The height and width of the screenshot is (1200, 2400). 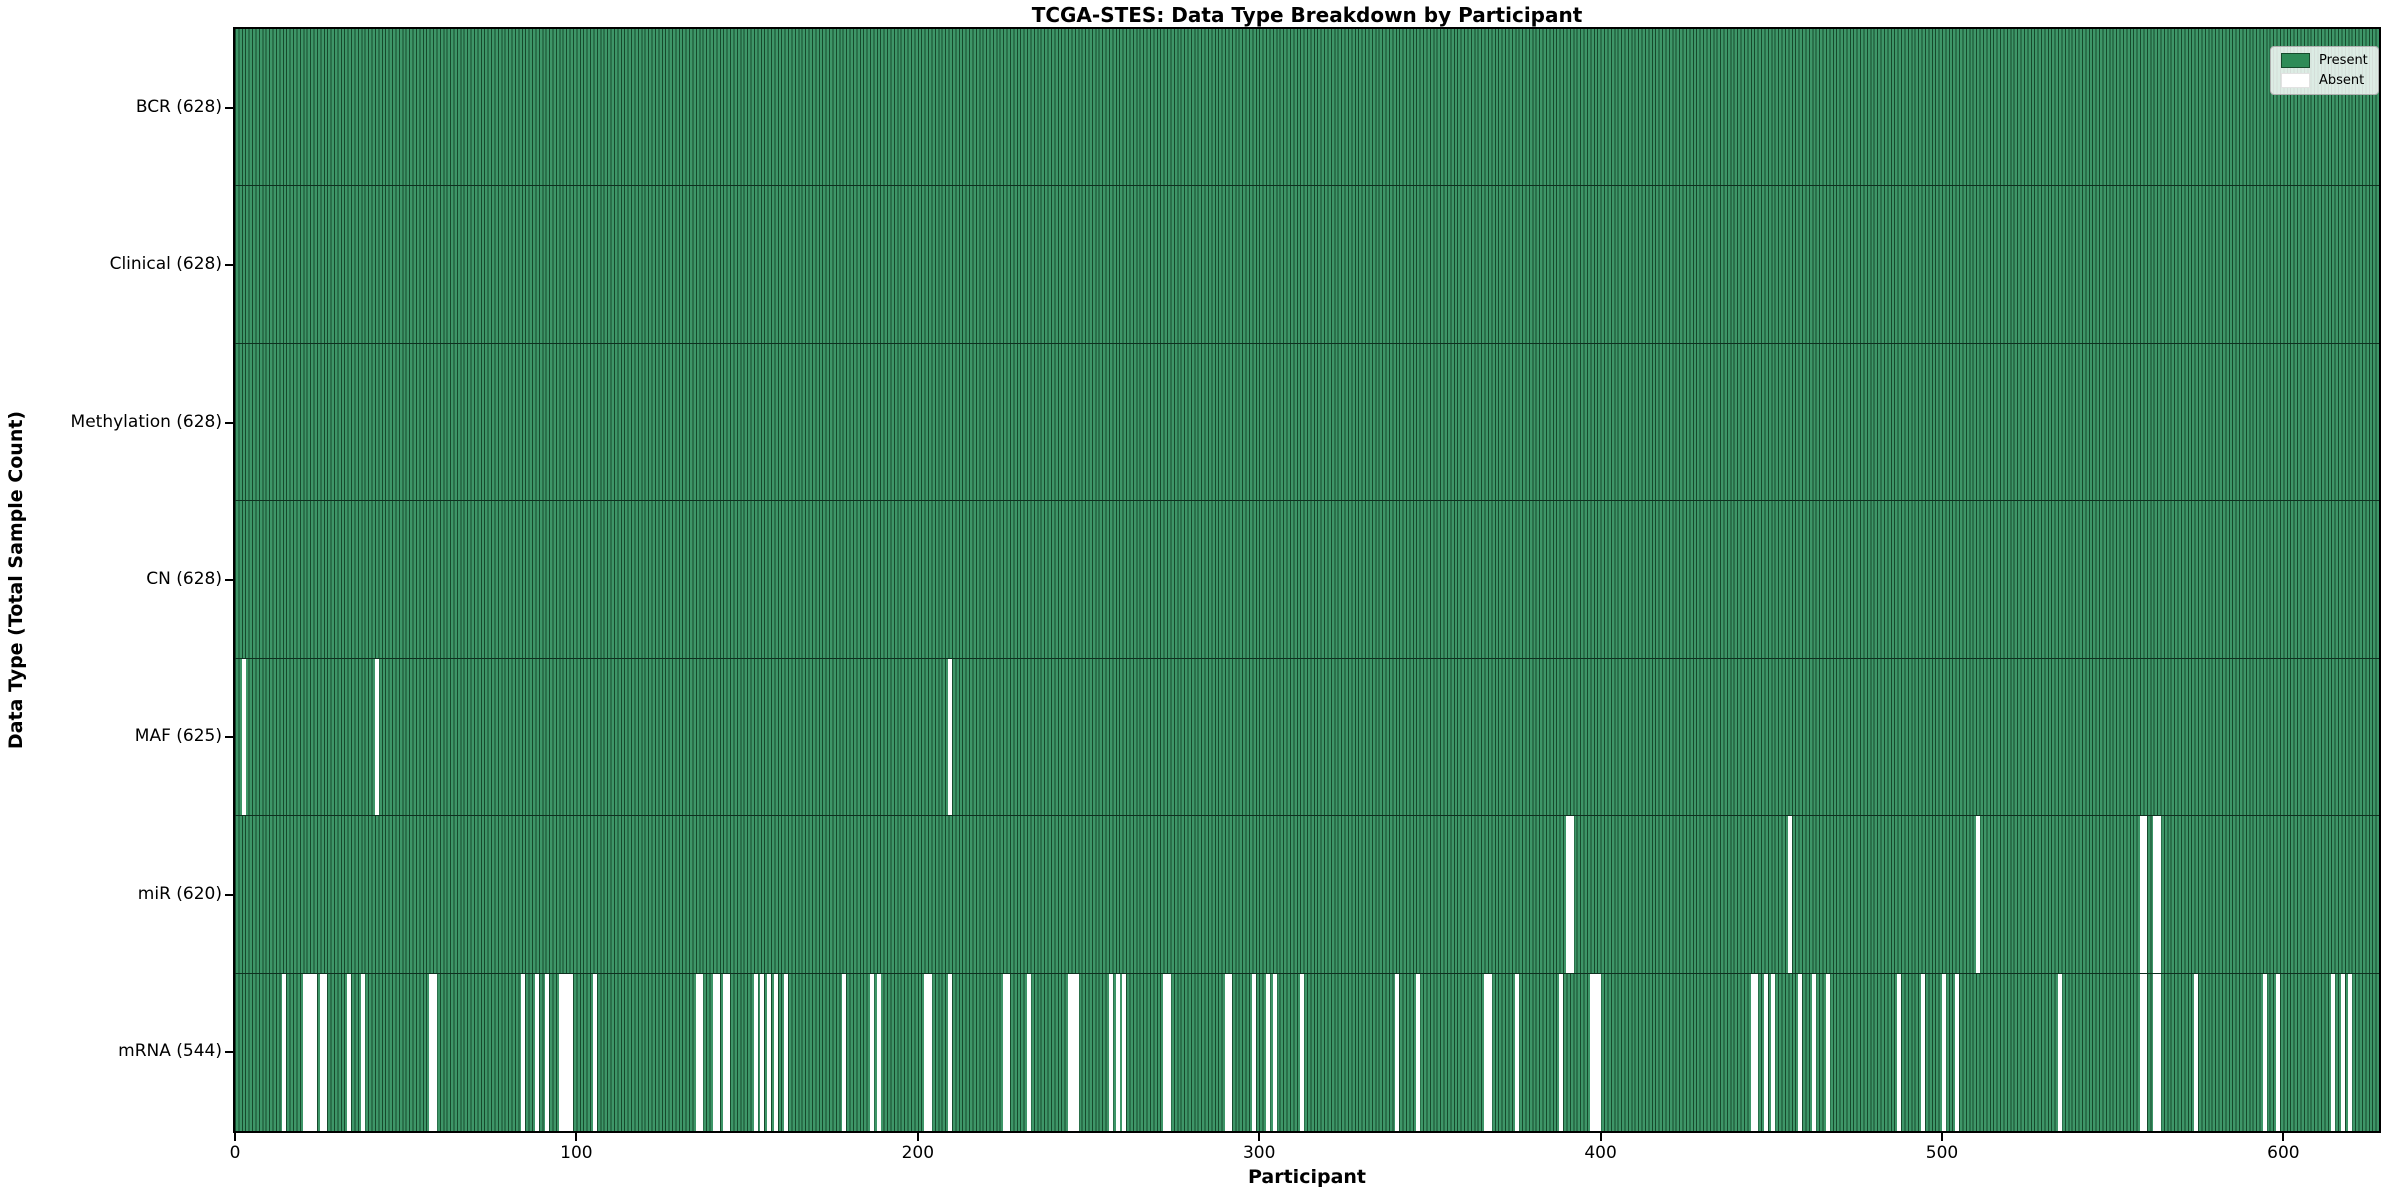 I want to click on y-tick-label: CN (628), so click(x=184, y=579).